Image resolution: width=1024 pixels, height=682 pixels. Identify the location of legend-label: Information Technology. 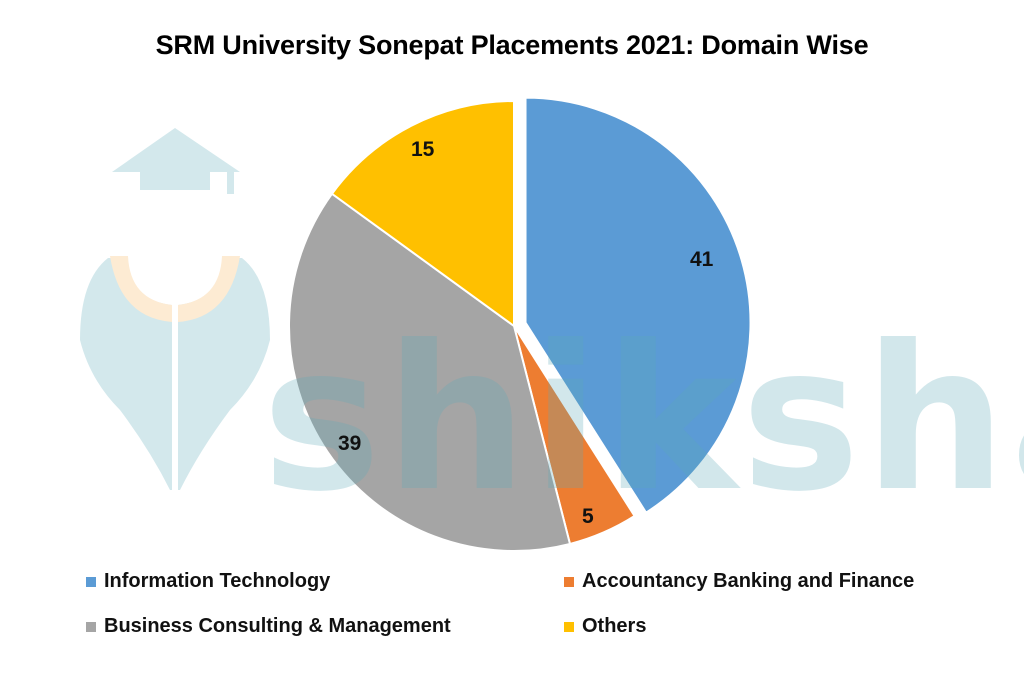
(217, 581).